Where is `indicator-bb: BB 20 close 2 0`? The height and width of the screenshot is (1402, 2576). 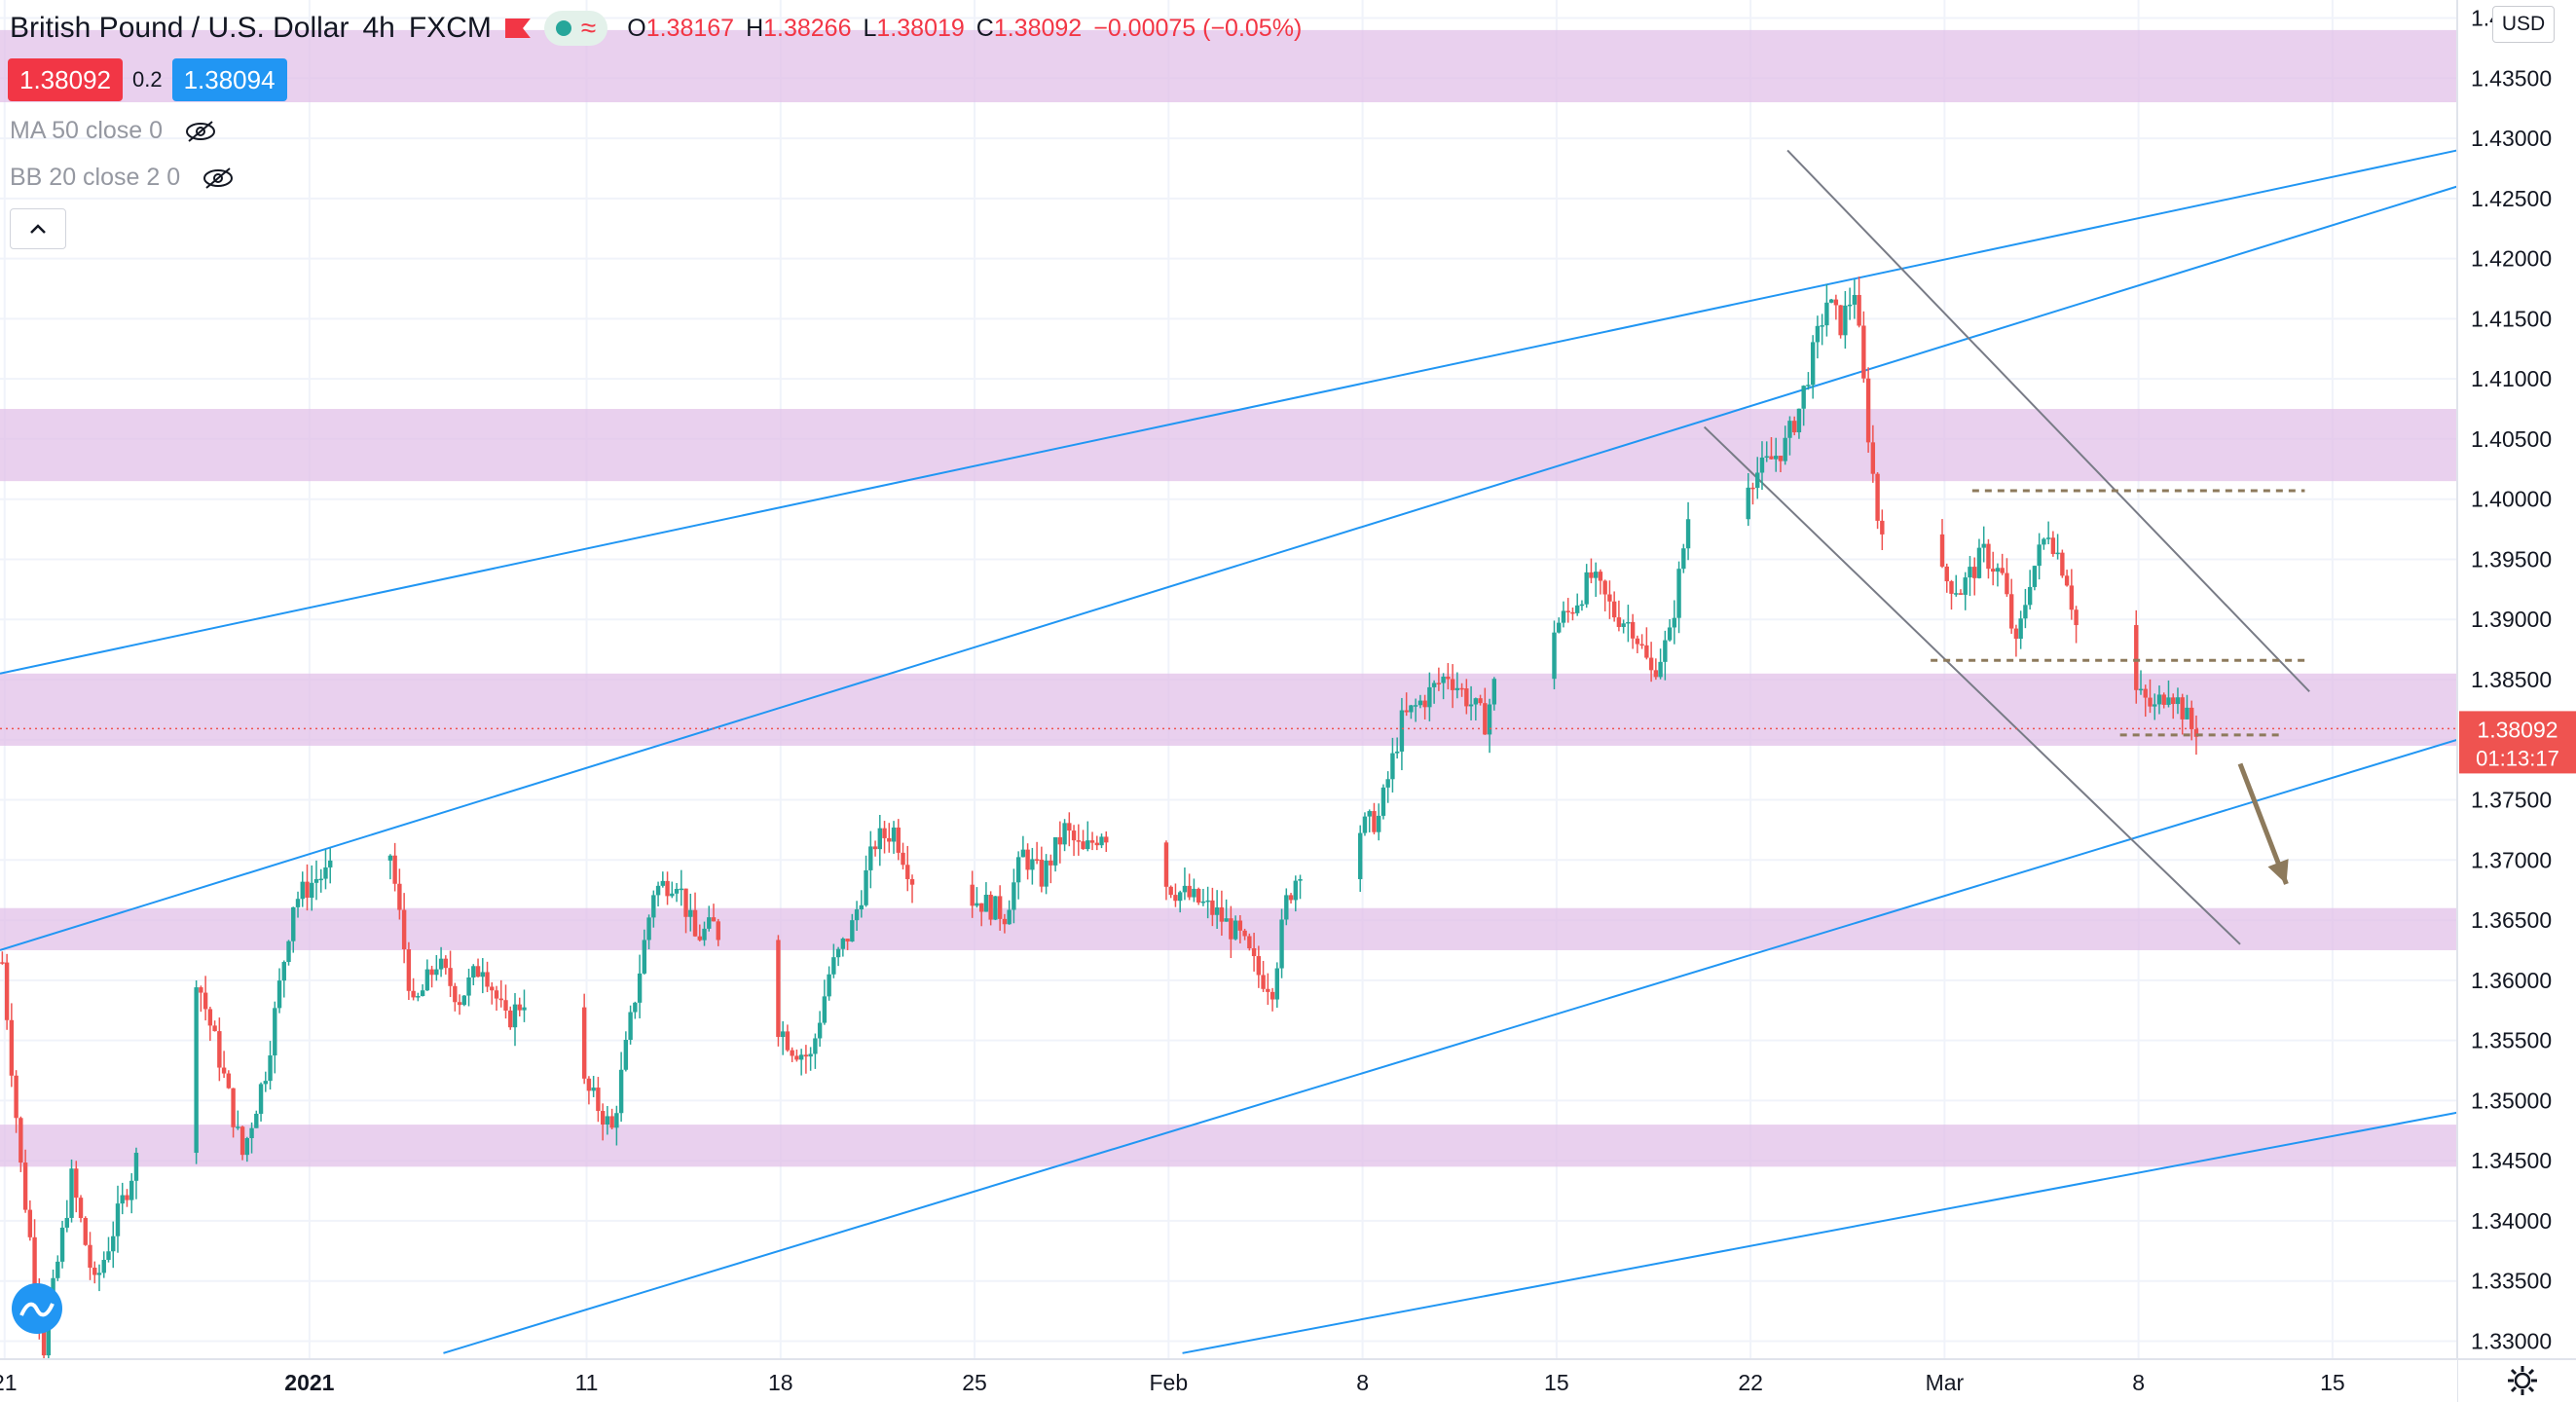
indicator-bb: BB 20 close 2 0 is located at coordinates (122, 178).